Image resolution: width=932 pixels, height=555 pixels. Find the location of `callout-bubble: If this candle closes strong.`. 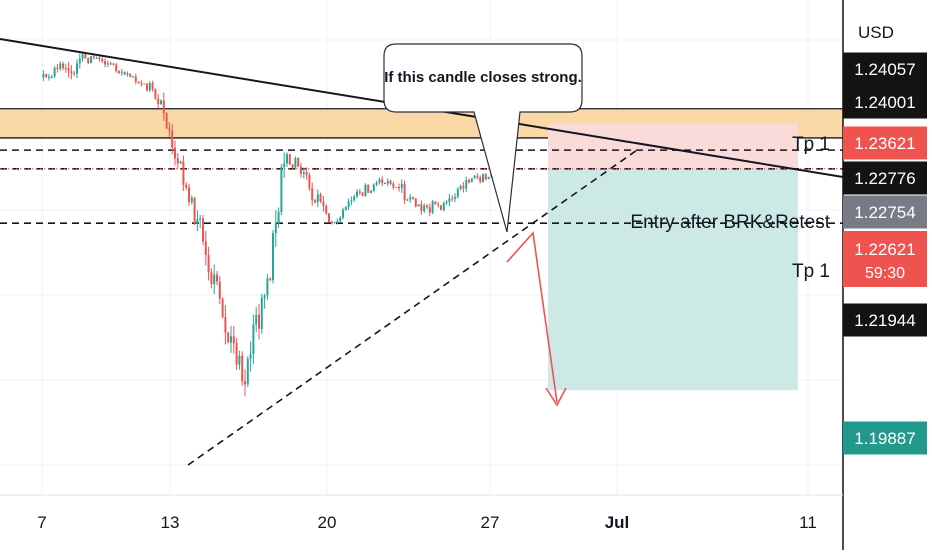

callout-bubble: If this candle closes strong. is located at coordinates (483, 138).